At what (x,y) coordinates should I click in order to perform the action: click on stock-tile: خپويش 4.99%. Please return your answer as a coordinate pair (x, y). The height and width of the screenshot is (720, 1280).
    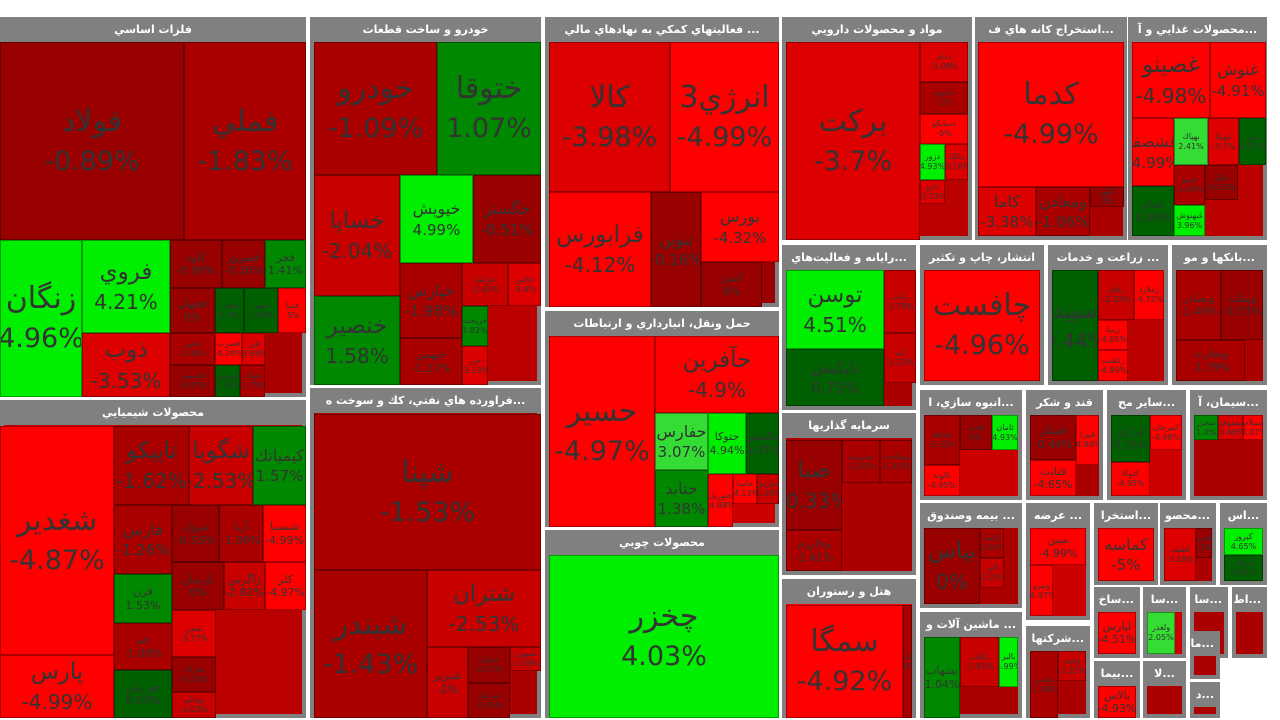
    Looking at the image, I should click on (436, 219).